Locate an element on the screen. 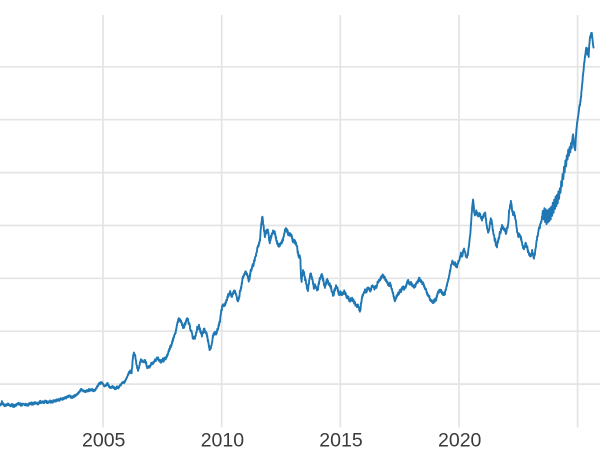 The height and width of the screenshot is (450, 600). svg-text: 2005 is located at coordinates (104, 440).